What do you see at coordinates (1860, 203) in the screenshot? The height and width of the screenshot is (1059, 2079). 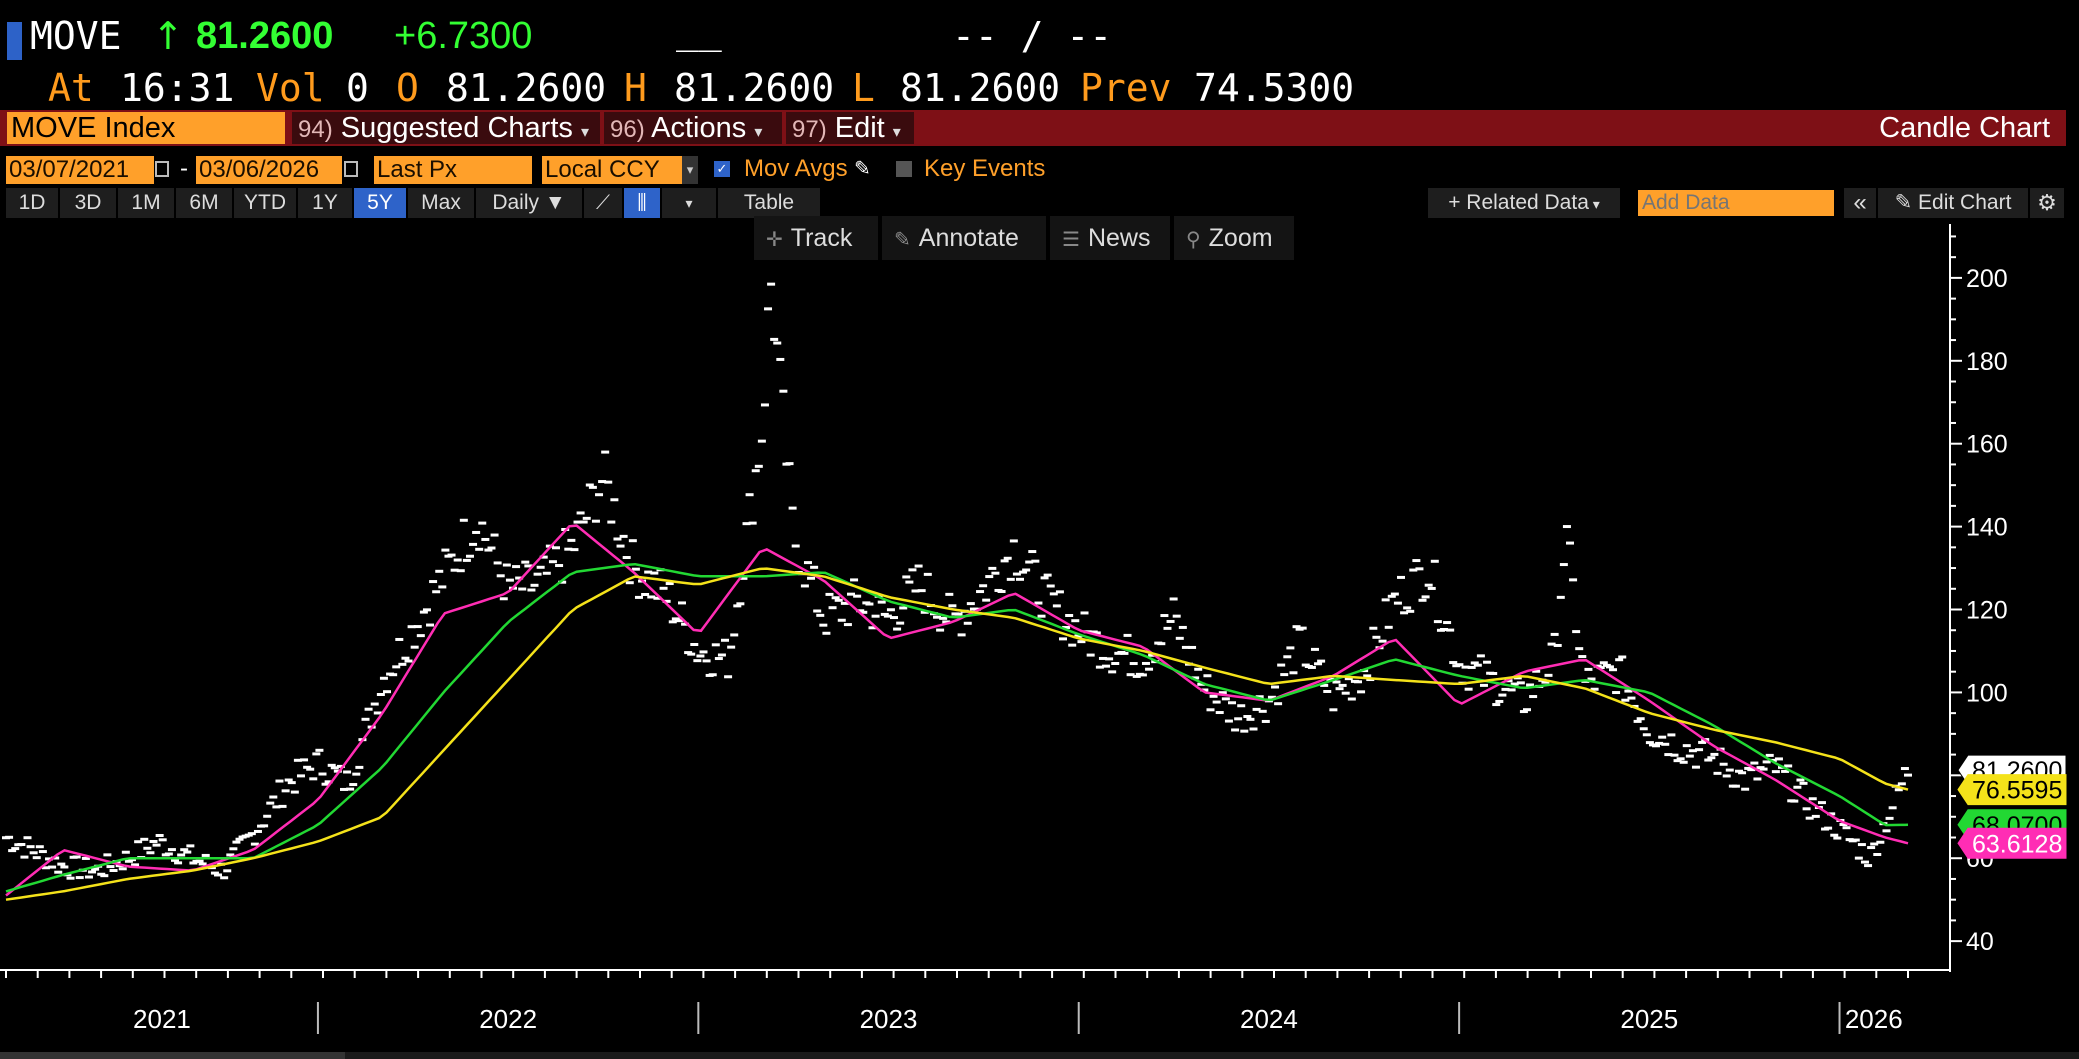 I see `collapse-icon: «` at bounding box center [1860, 203].